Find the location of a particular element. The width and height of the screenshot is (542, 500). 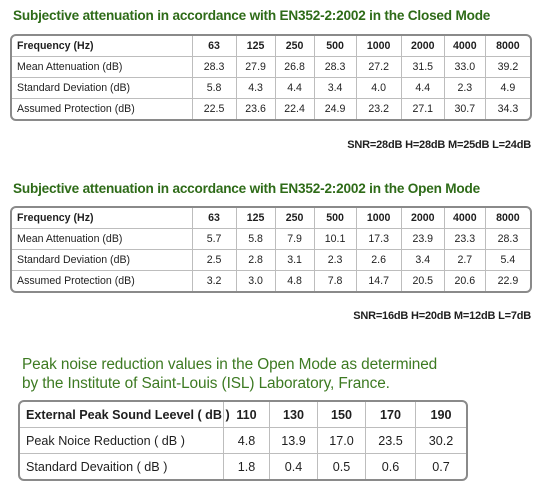

table-cell: 23.6 is located at coordinates (256, 109).